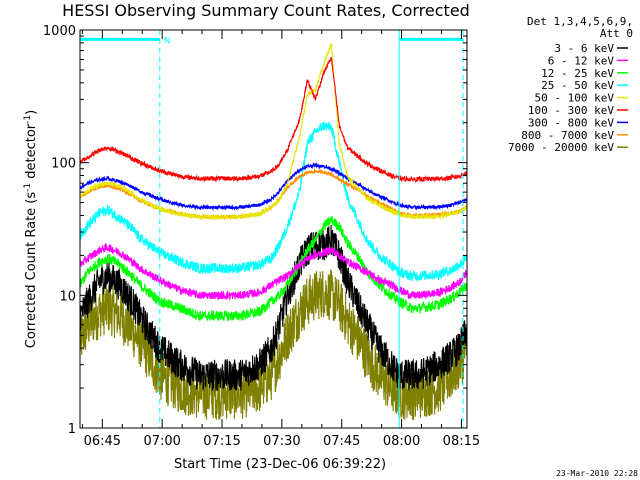 Image resolution: width=640 pixels, height=480 pixels. I want to click on legend-header-detectors: Det 1,3,4,5,6,9,, so click(580, 21).